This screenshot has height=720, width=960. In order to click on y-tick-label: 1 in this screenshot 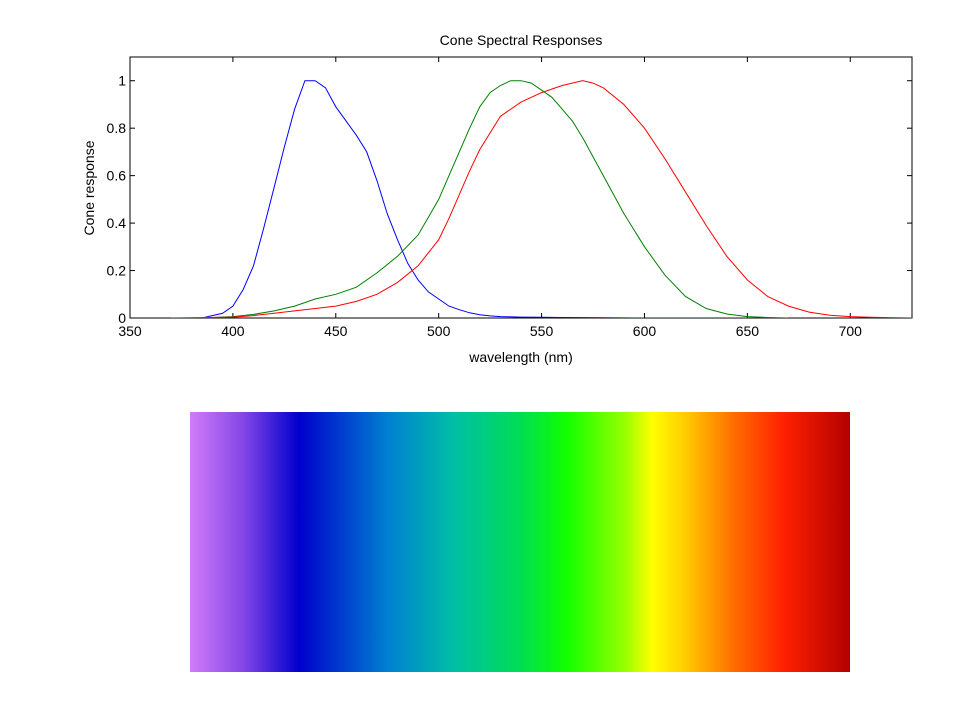, I will do `click(122, 81)`.